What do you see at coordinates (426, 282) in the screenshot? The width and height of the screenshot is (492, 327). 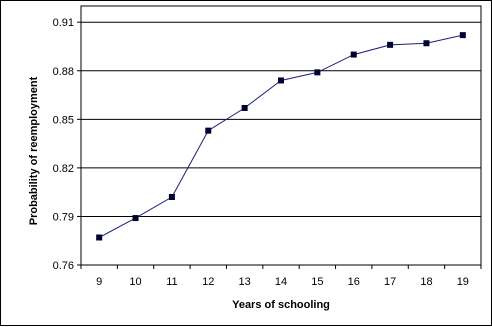 I see `x-tick-label: 18` at bounding box center [426, 282].